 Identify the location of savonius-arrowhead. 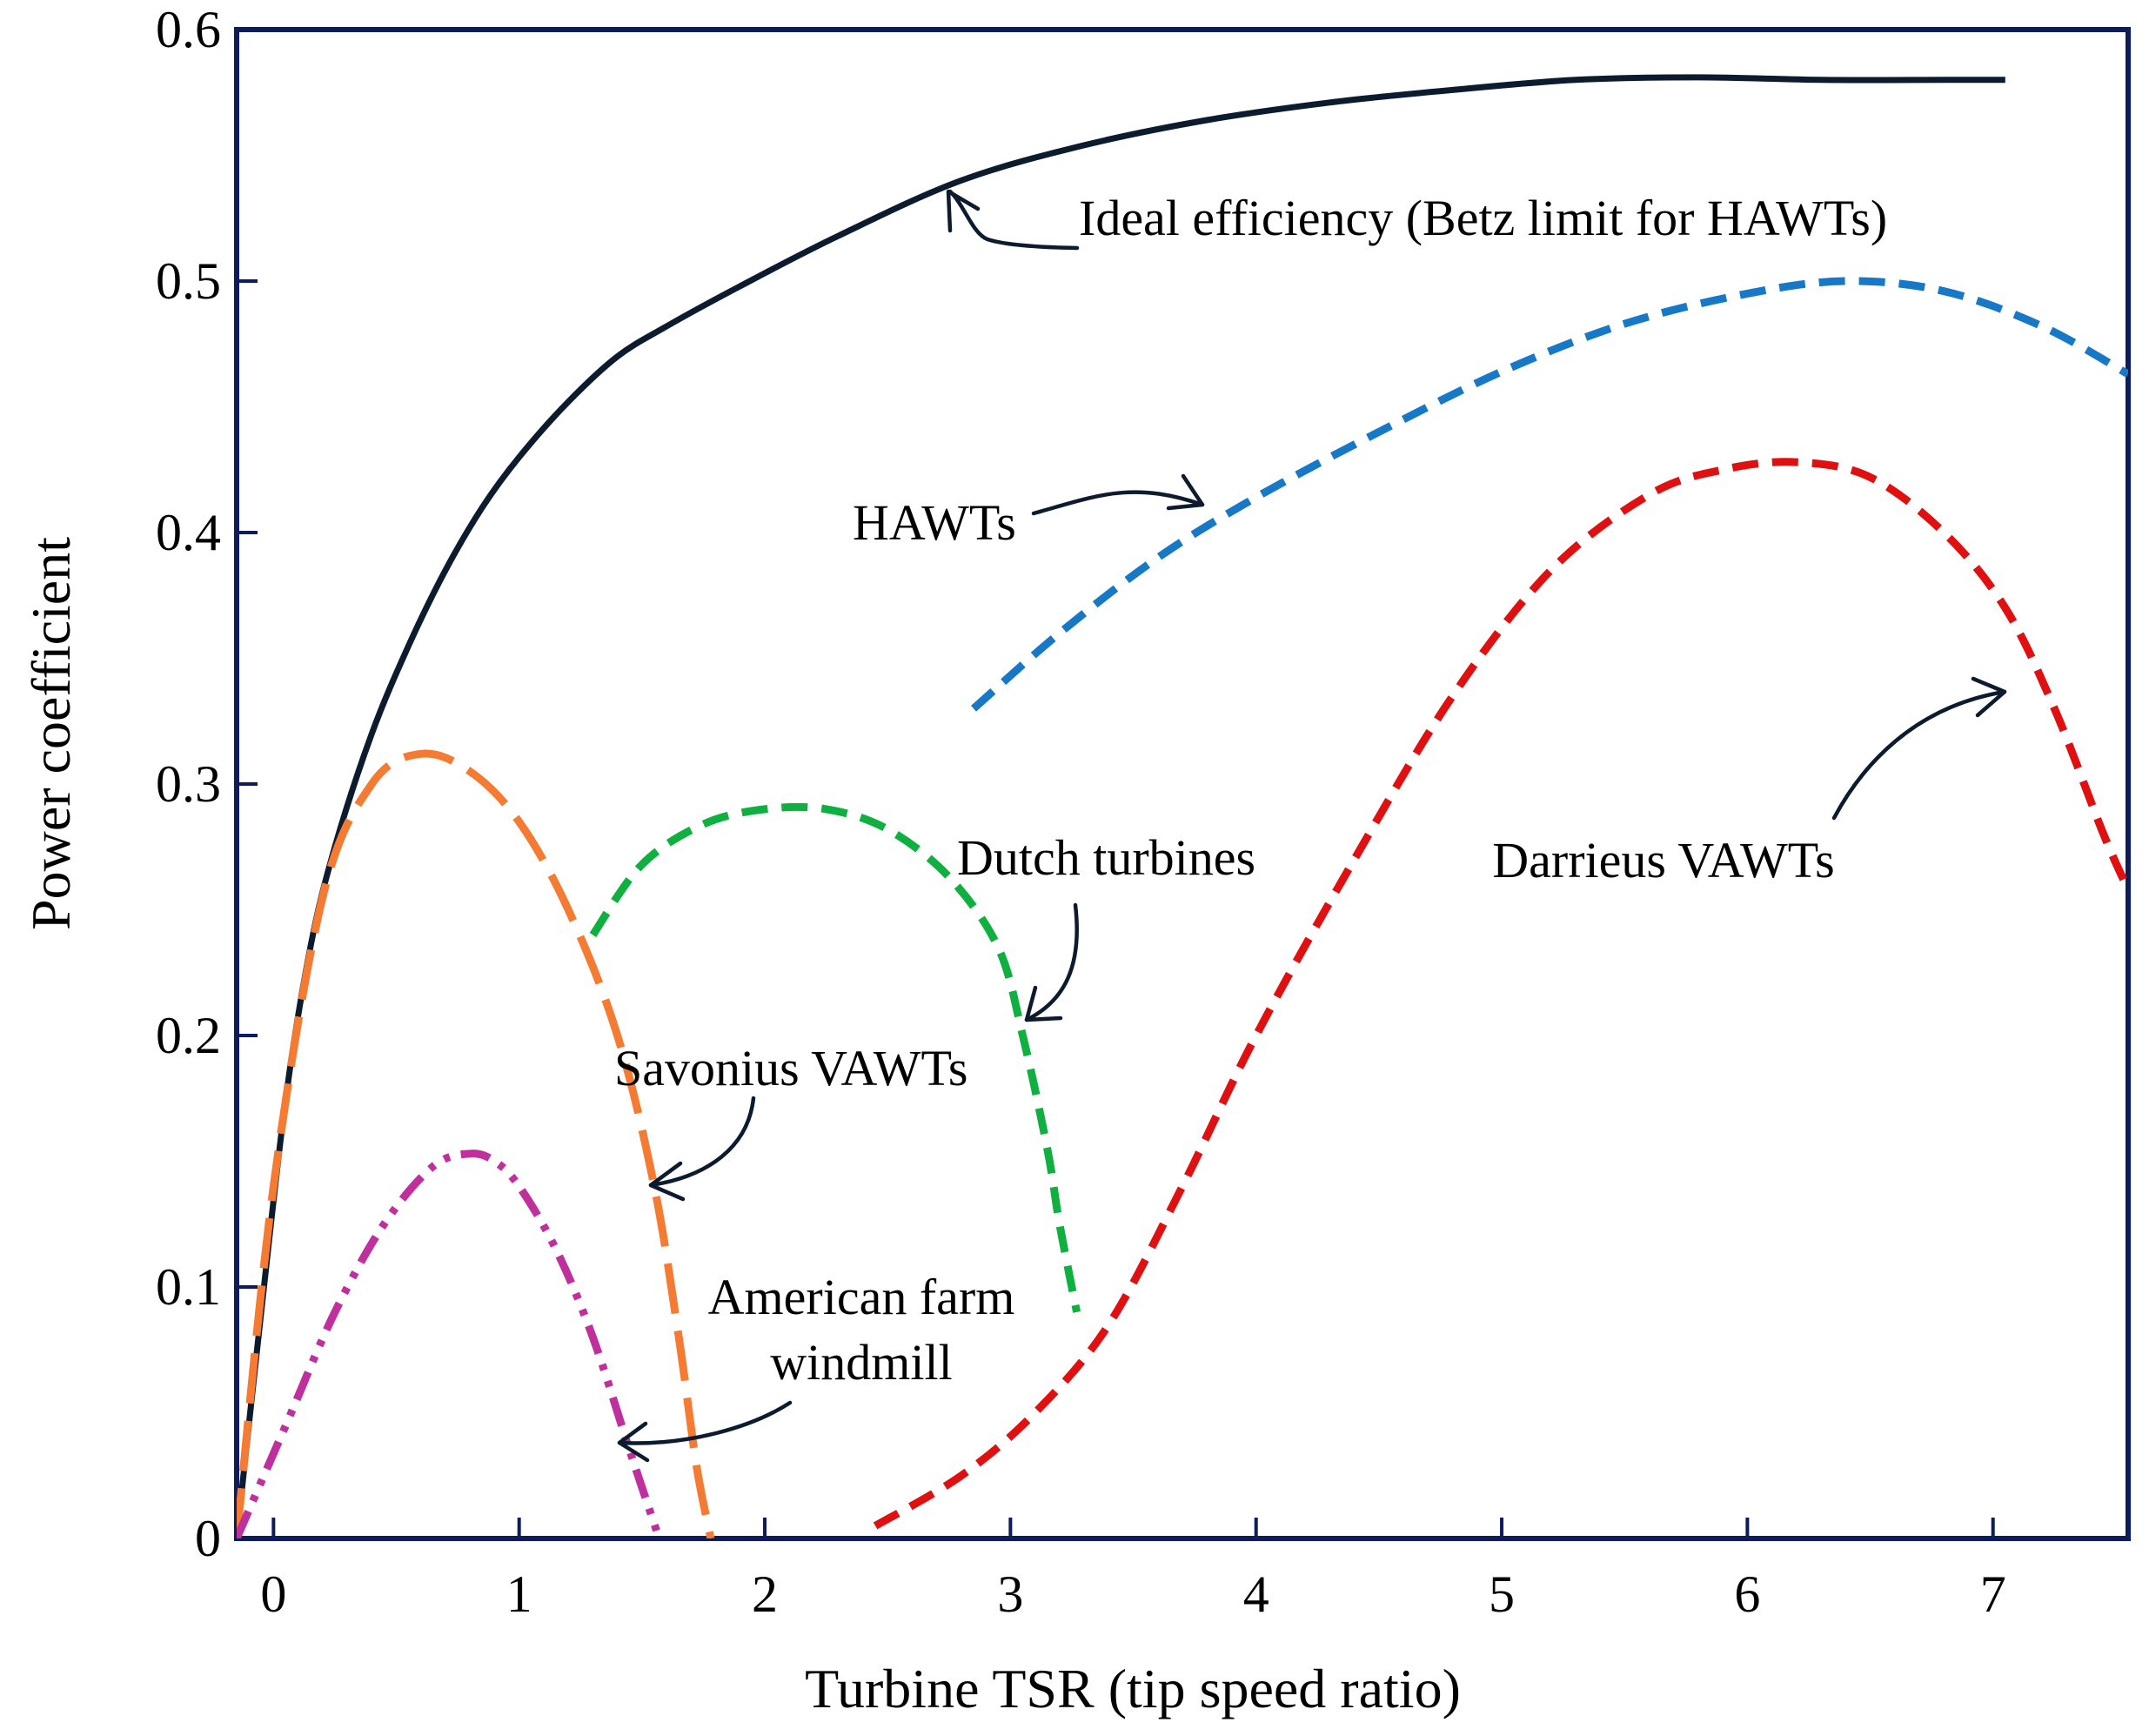
(667, 1181).